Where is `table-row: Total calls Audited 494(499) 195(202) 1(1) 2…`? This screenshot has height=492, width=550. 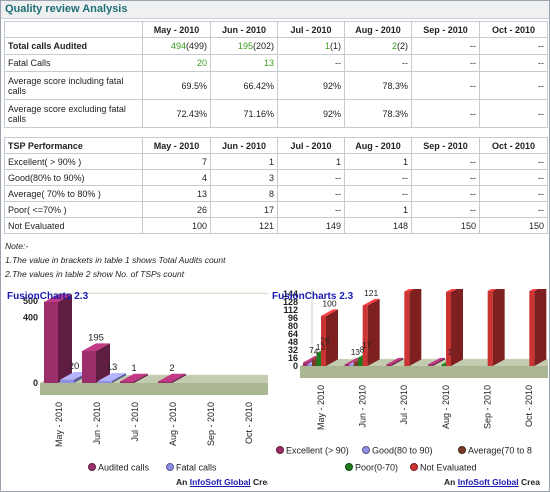
table-row: Total calls Audited 494(499) 195(202) 1(1) 2… is located at coordinates (276, 46).